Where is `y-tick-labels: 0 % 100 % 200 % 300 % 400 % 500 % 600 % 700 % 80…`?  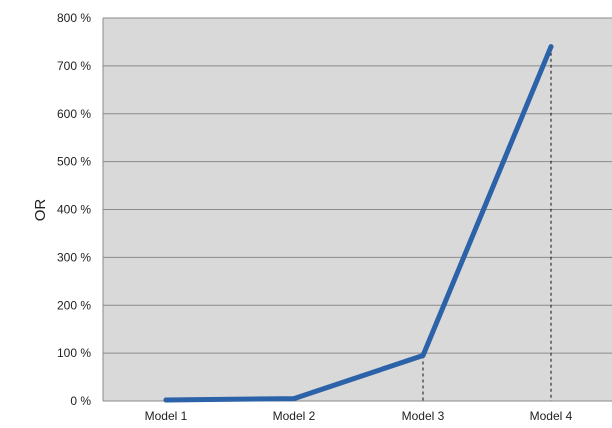 y-tick-labels: 0 % 100 % 200 % 300 % 400 % 500 % 600 % 700 % 80… is located at coordinates (74, 209).